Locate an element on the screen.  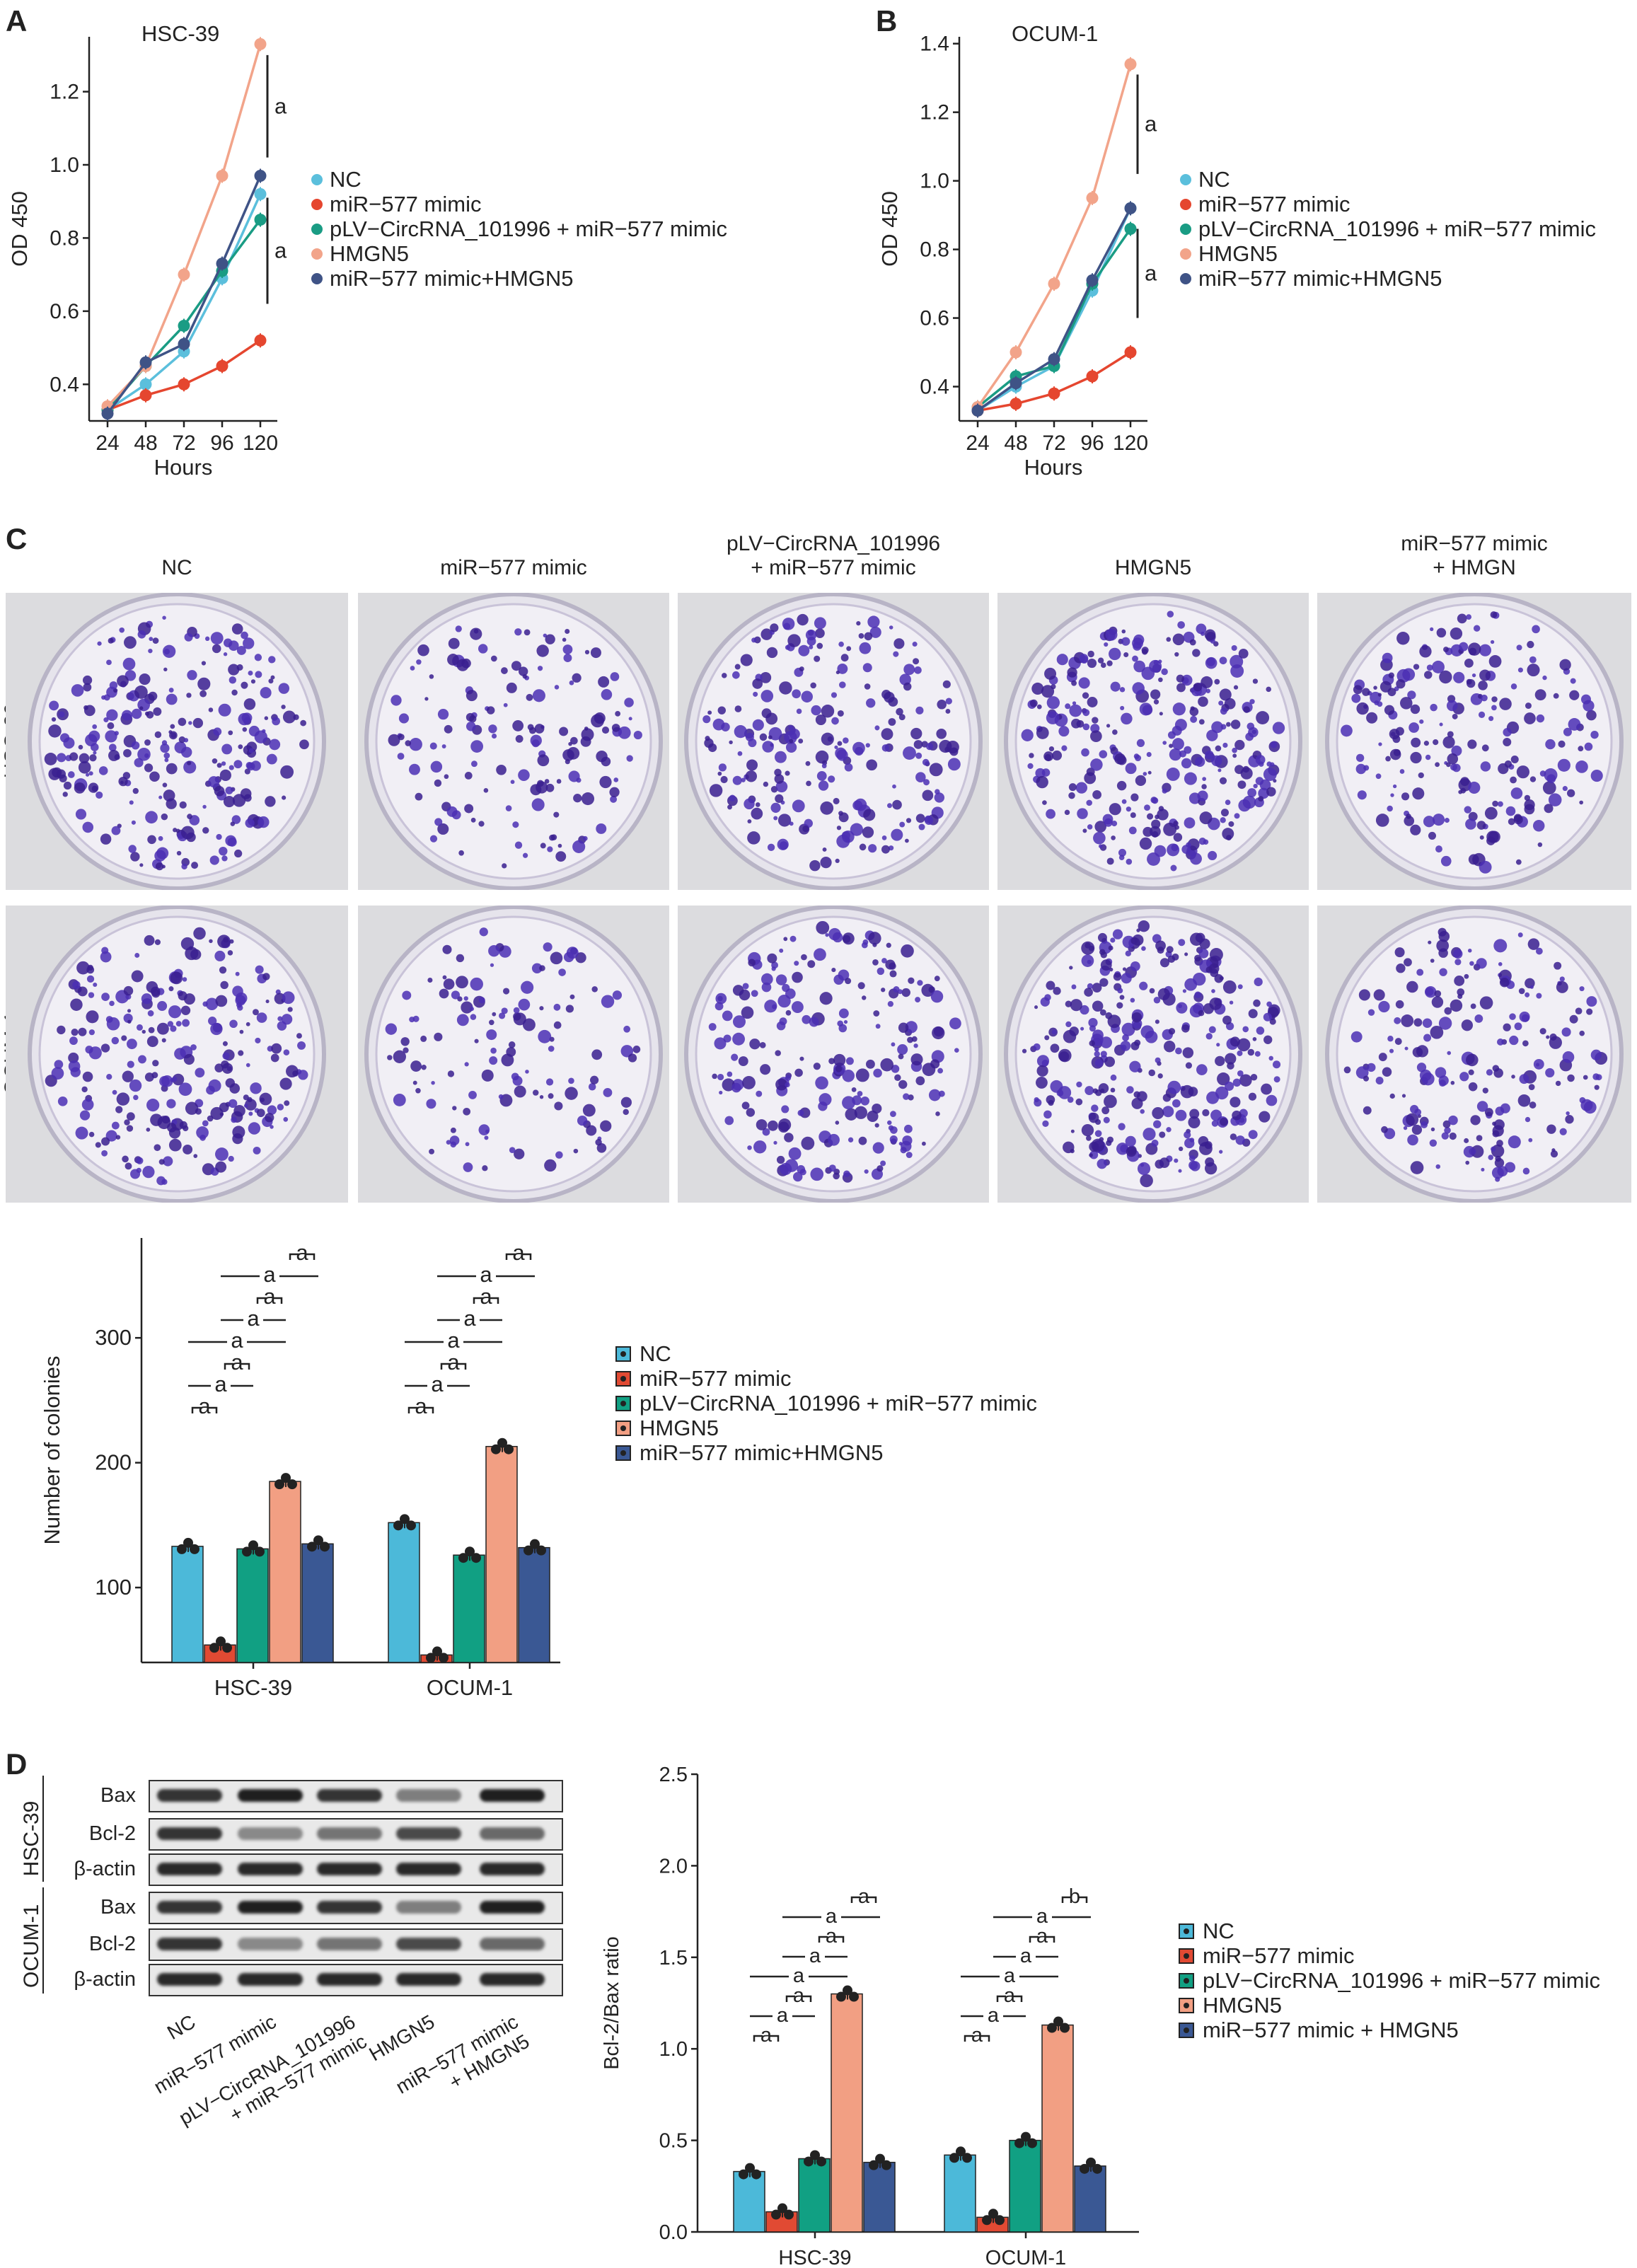
x-tick-label: 96 is located at coordinates (221, 443).